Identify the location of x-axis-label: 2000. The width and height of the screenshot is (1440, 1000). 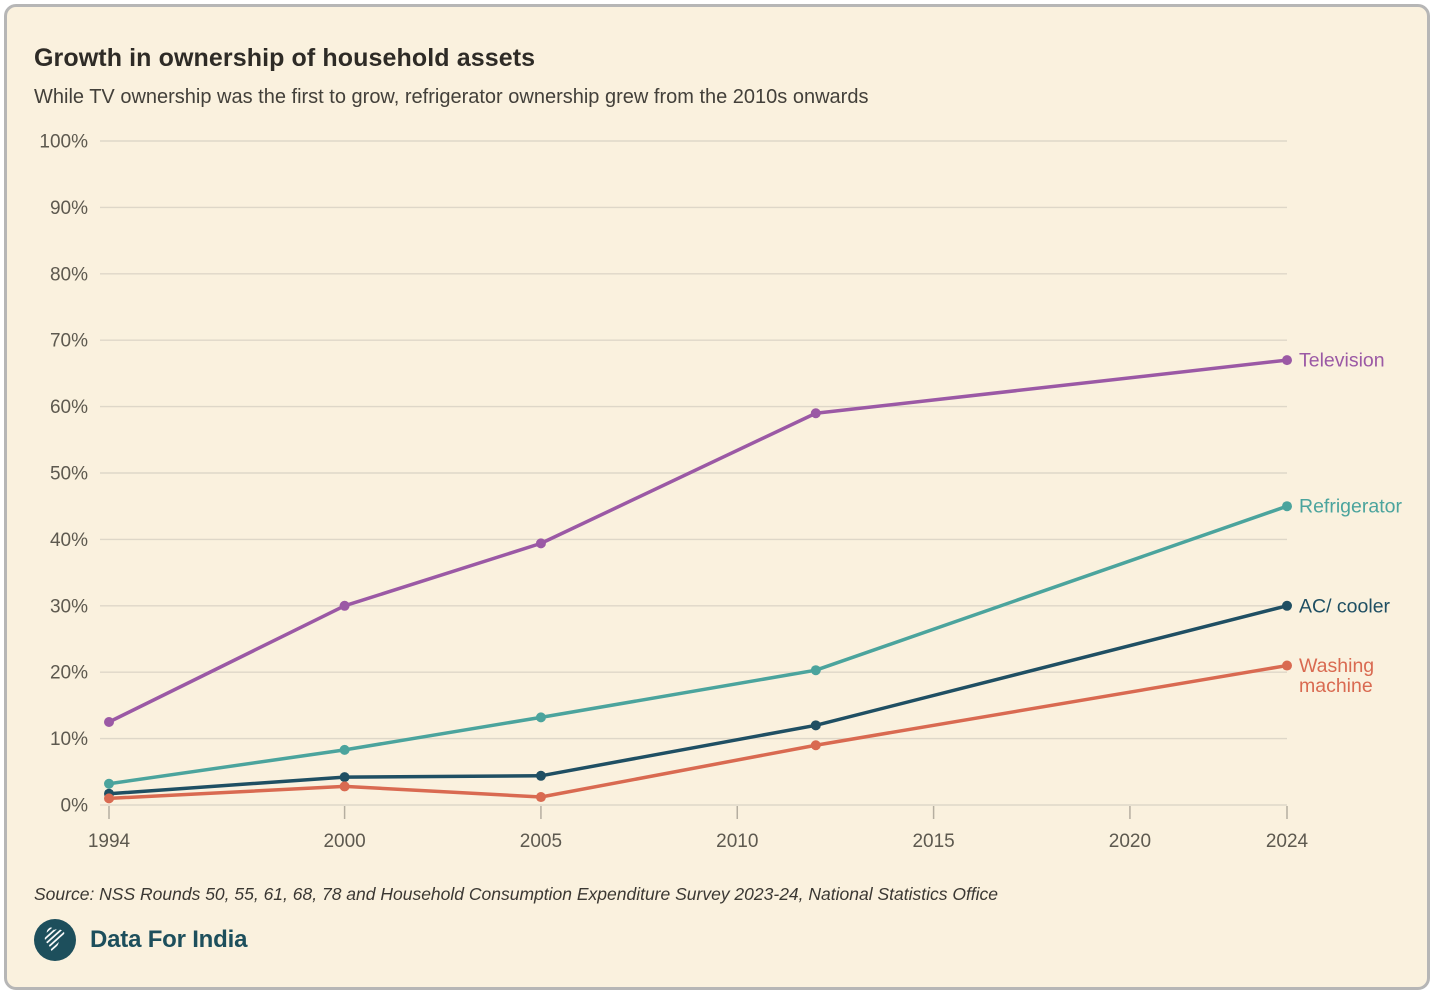
(344, 841).